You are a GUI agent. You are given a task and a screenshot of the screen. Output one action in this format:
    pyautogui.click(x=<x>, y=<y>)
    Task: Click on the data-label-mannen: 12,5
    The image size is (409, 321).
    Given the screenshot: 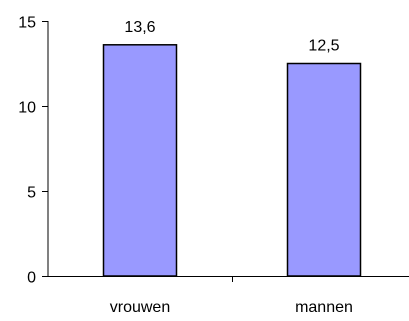 What is the action you would take?
    pyautogui.click(x=323, y=46)
    